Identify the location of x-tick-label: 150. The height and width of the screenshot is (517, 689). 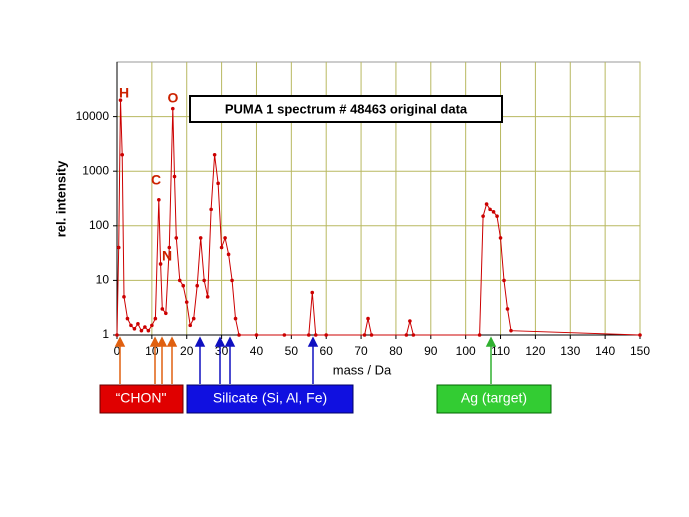
(640, 351).